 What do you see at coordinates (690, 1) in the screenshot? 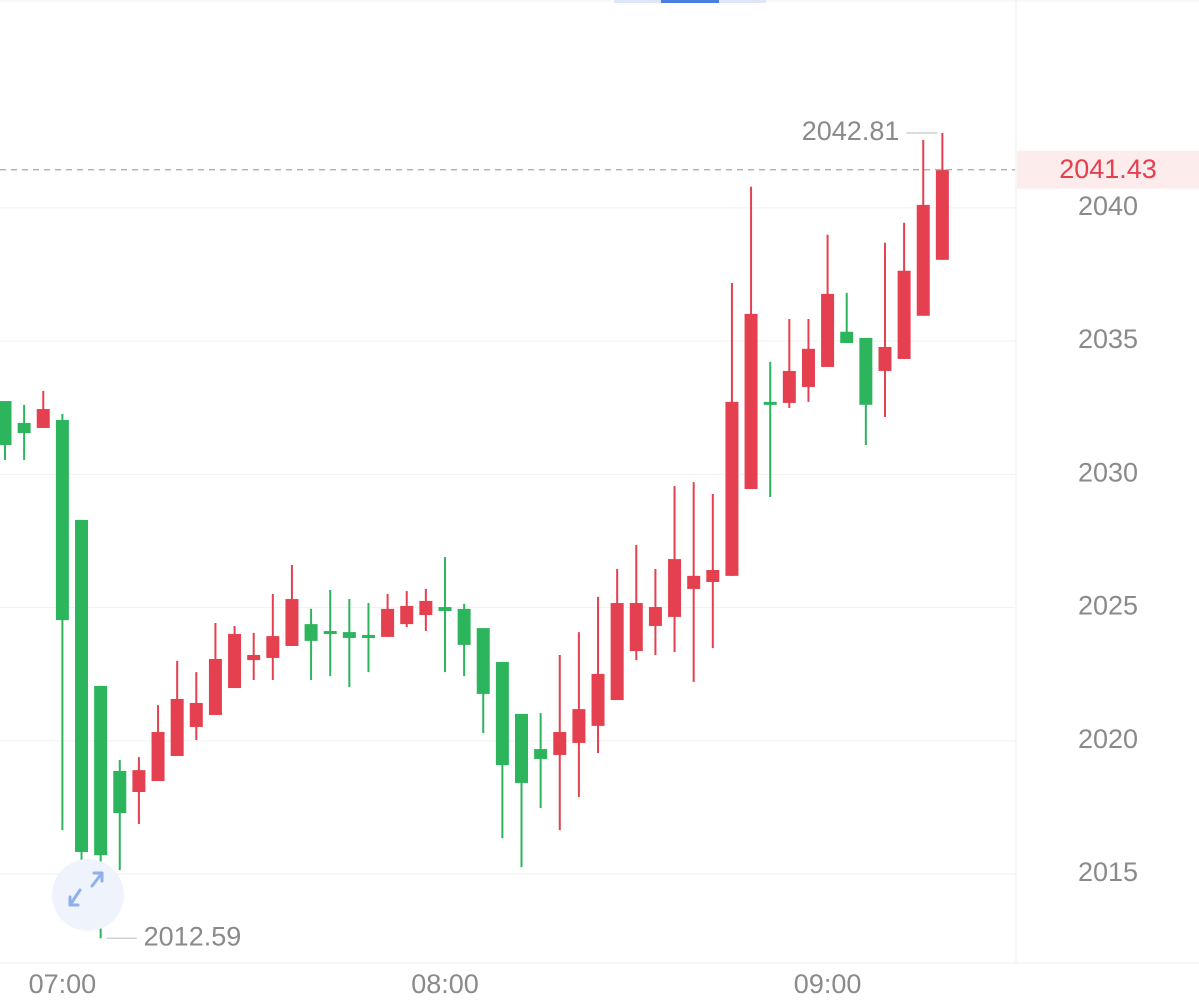
I see `tab-indicator` at bounding box center [690, 1].